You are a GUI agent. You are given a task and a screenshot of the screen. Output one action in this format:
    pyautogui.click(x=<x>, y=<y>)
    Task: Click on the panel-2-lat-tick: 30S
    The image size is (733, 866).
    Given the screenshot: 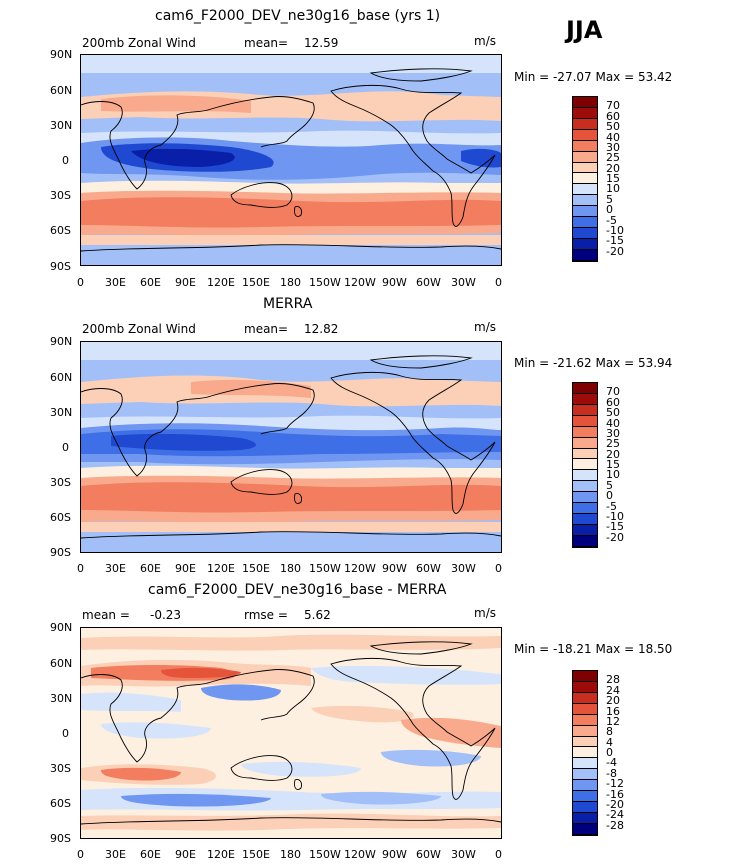 What is the action you would take?
    pyautogui.click(x=60, y=482)
    